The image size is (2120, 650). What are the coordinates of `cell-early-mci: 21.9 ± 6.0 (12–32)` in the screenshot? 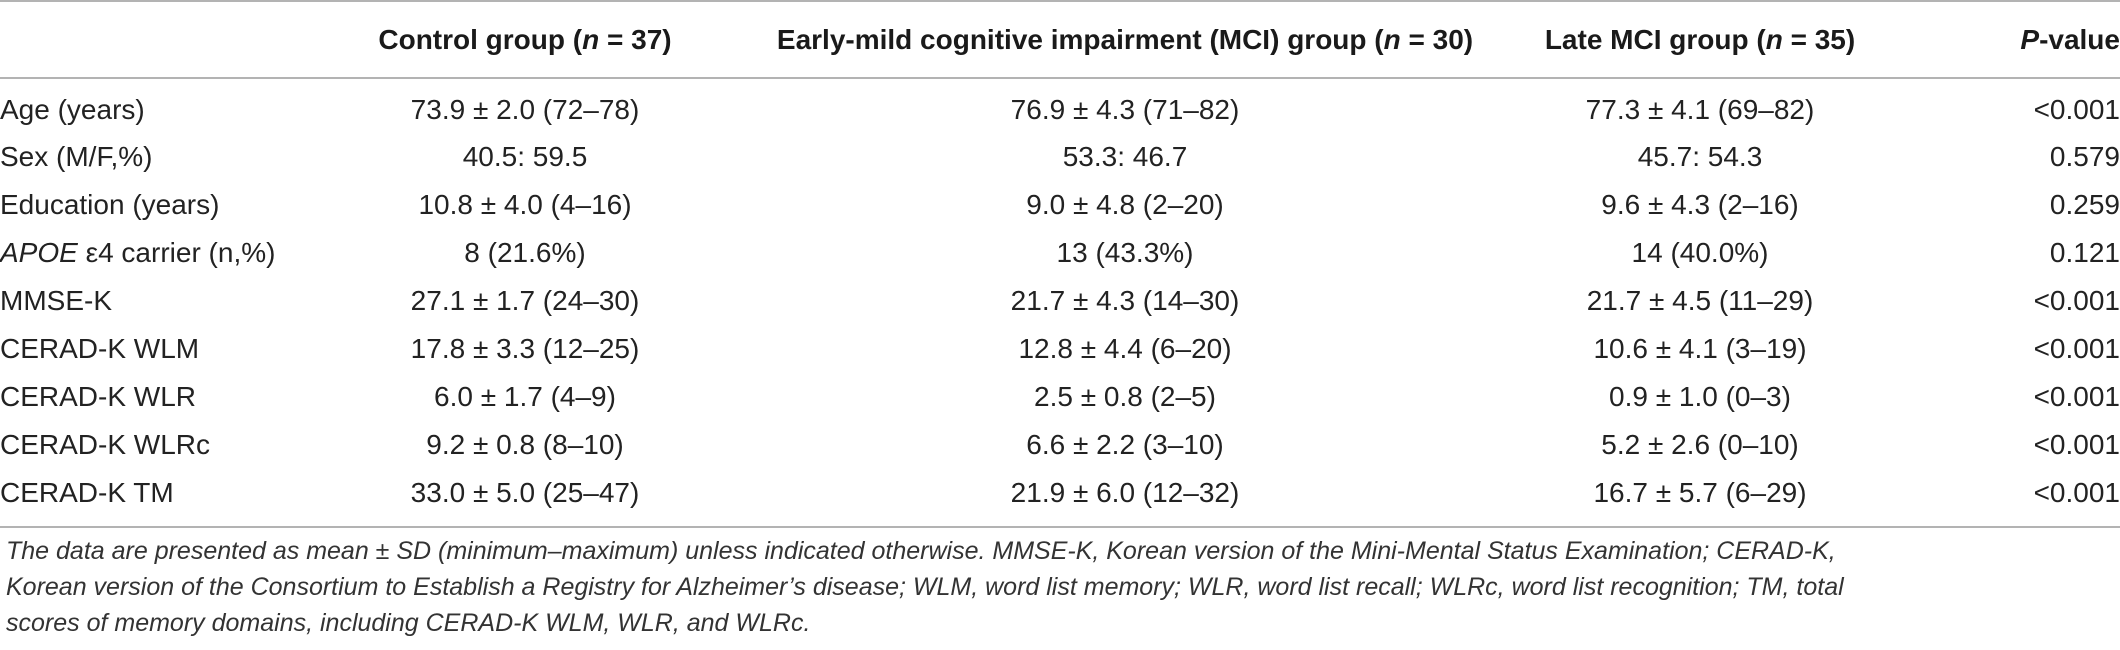 It's located at (1125, 498).